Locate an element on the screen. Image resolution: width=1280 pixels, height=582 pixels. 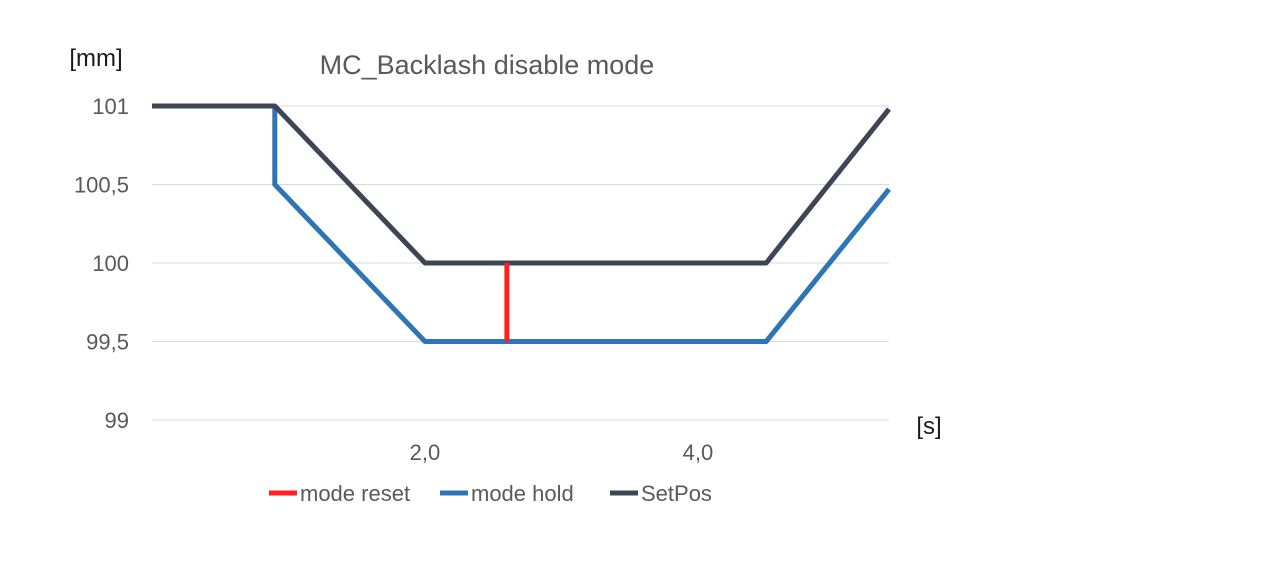
legend-item-mode-hold: mode hold is located at coordinates (507, 493).